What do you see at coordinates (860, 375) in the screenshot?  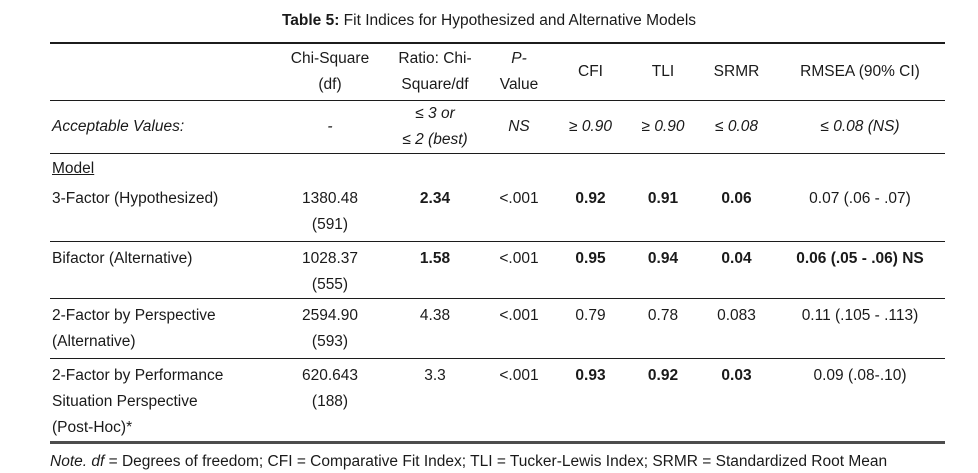 I see `rmsea-value: 0.09 (.08-.10)` at bounding box center [860, 375].